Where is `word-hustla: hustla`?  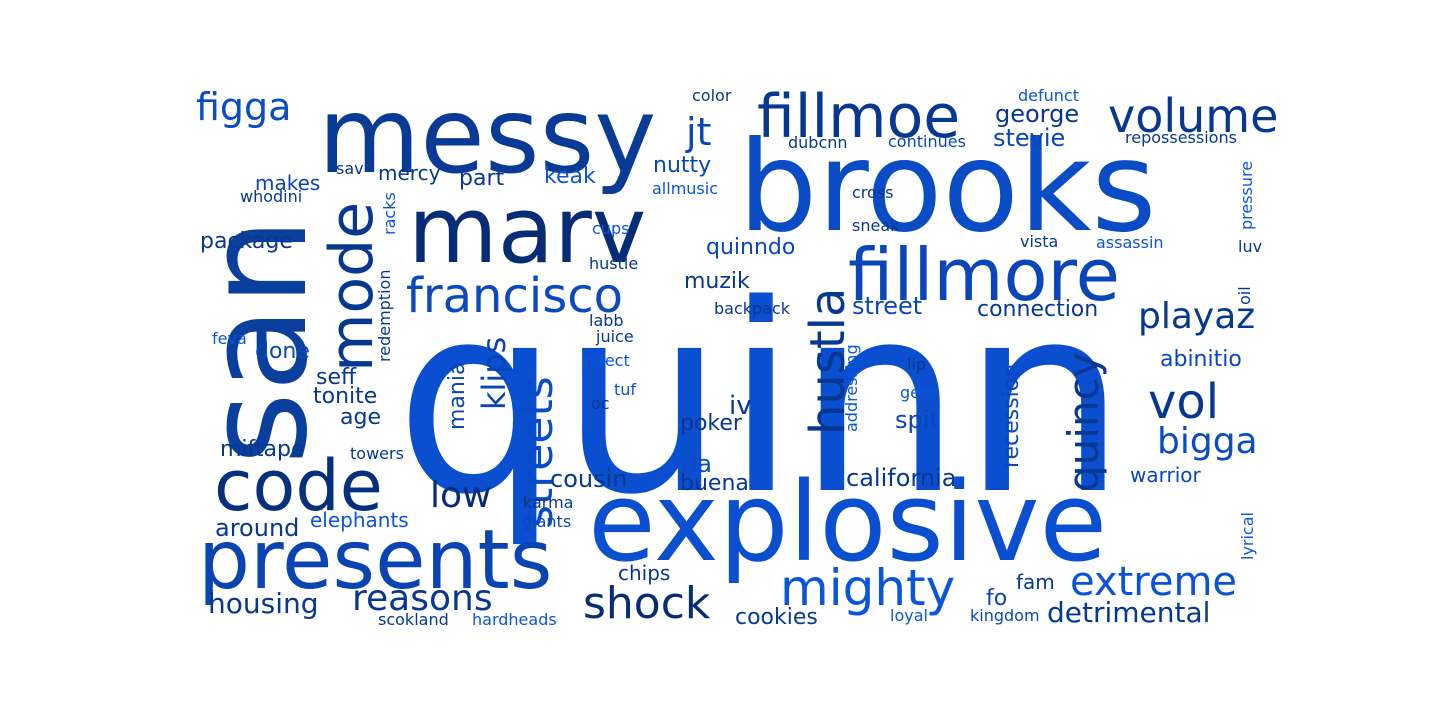 word-hustla: hustla is located at coordinates (828, 361).